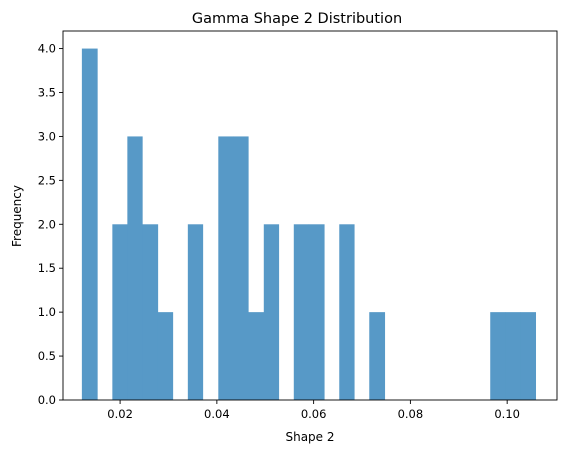 The height and width of the screenshot is (457, 567). Describe the element at coordinates (47, 268) in the screenshot. I see `y-tick-label: 1.5` at that location.